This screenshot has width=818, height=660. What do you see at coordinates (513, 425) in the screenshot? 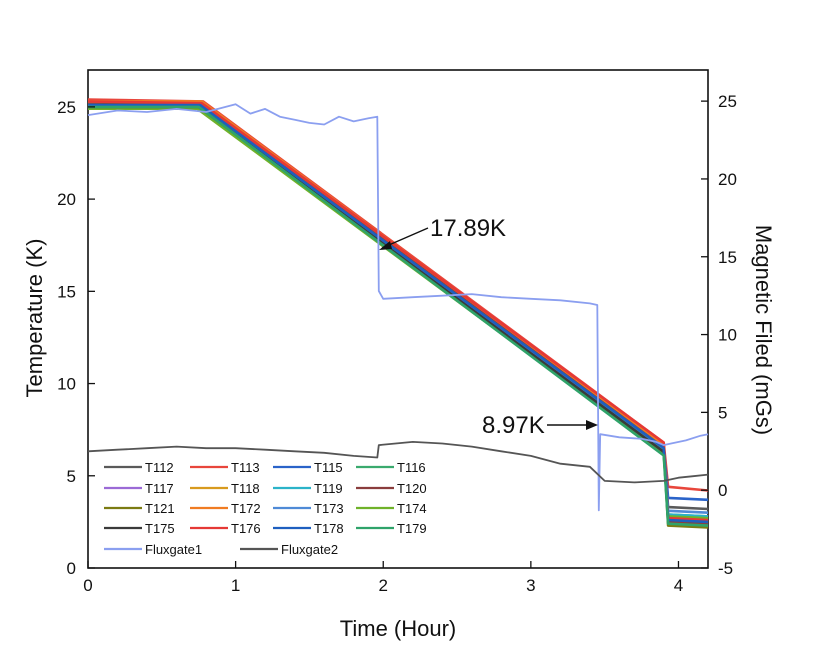
I see `annotation-label: 8.97K` at bounding box center [513, 425].